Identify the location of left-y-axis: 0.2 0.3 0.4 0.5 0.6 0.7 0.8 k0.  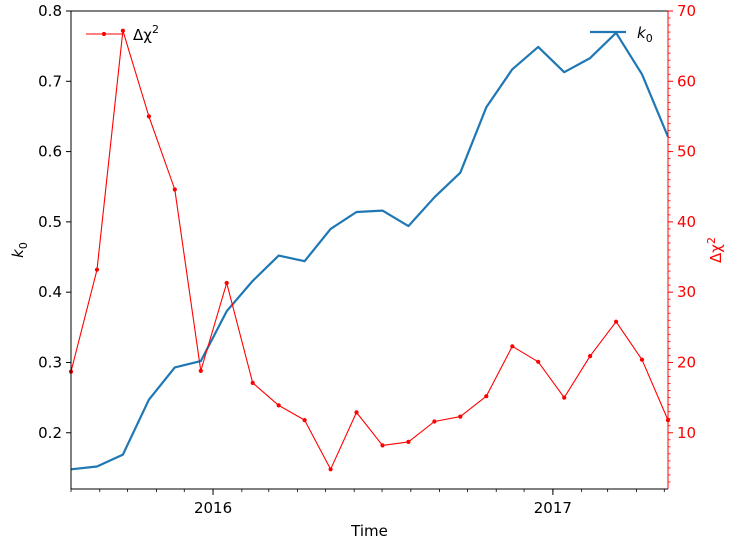
(40, 222).